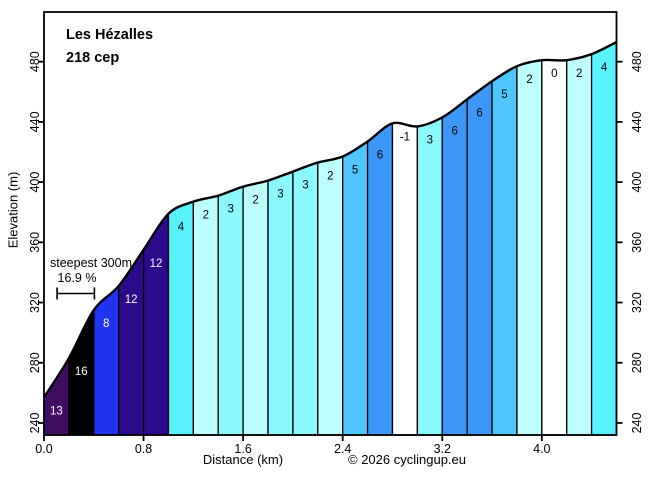  I want to click on x-tick-label: 1.6, so click(242, 449).